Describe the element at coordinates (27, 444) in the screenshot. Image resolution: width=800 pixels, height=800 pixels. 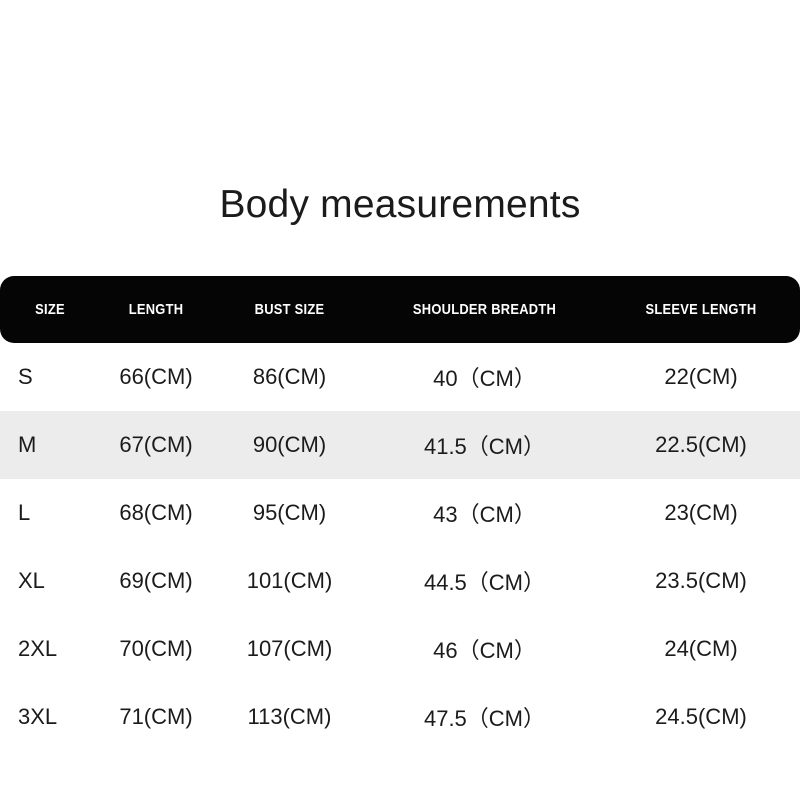
I see `cell-size: M` at that location.